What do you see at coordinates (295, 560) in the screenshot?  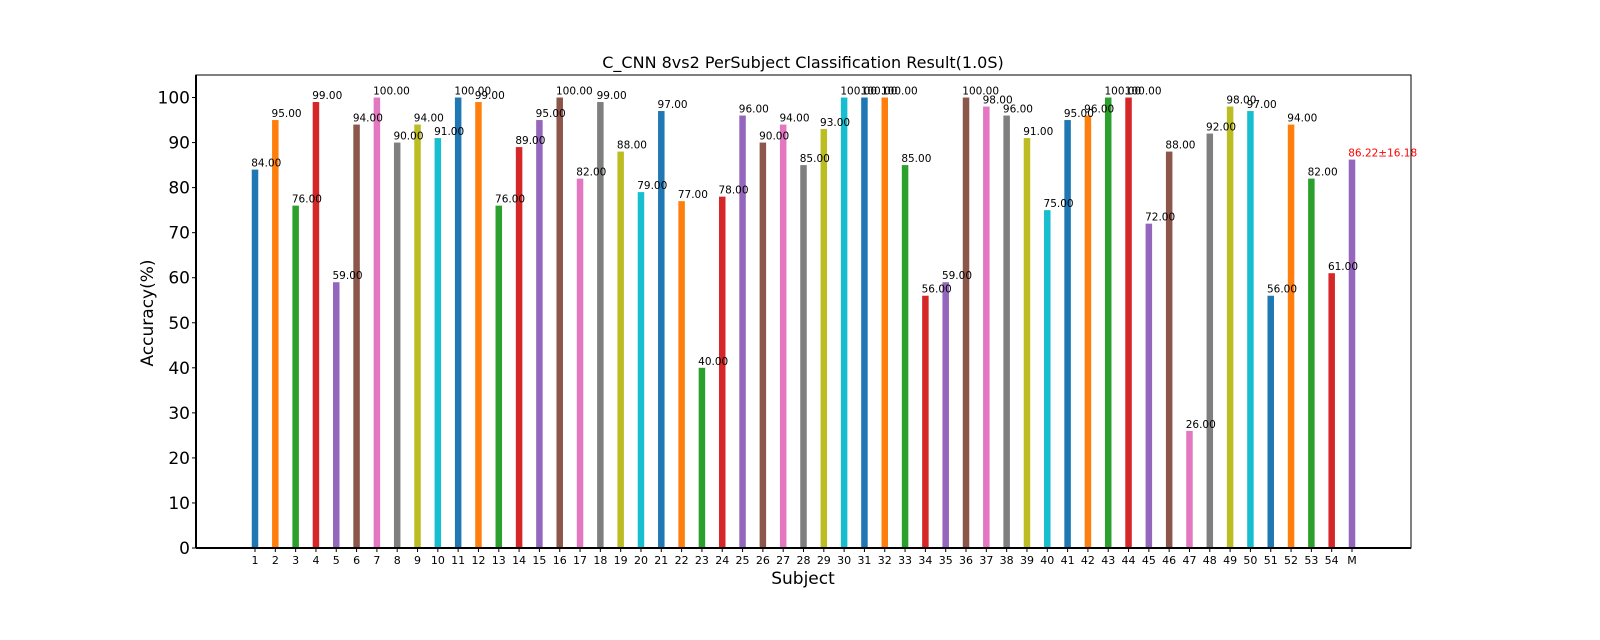 I see `x-tick-label-3: 3` at bounding box center [295, 560].